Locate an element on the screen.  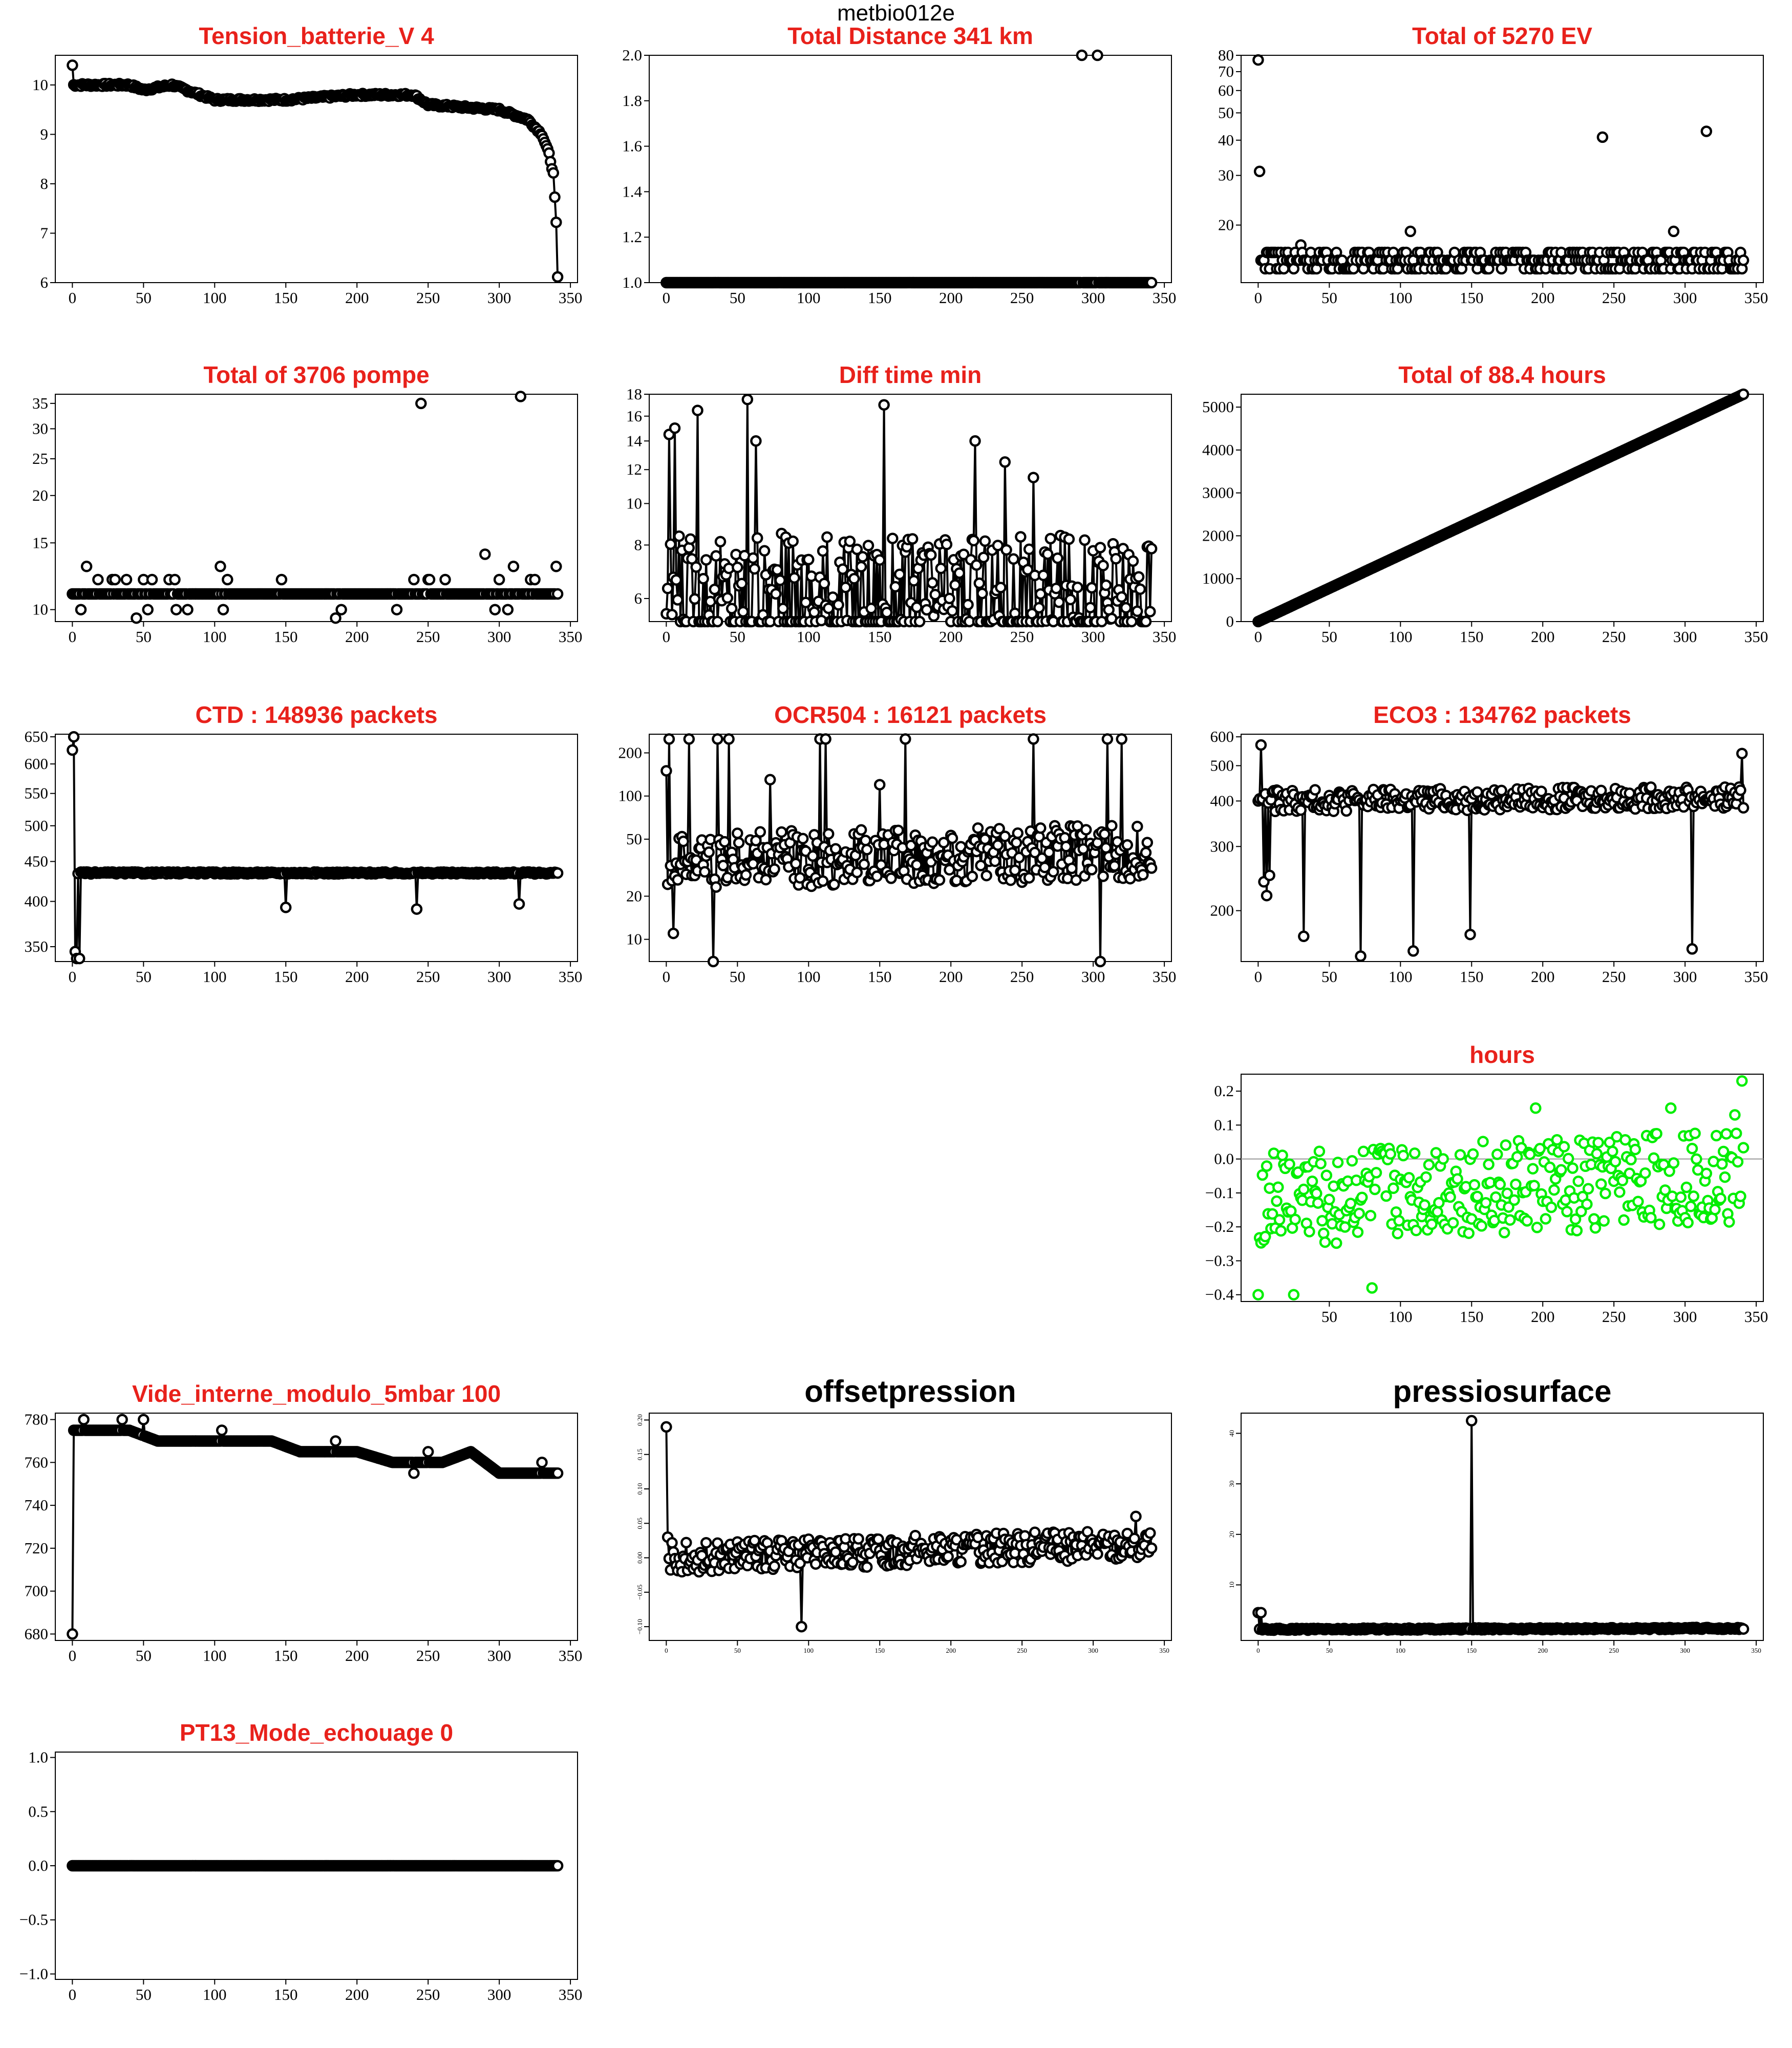
y-tick-label: 30 is located at coordinates (40, 428).